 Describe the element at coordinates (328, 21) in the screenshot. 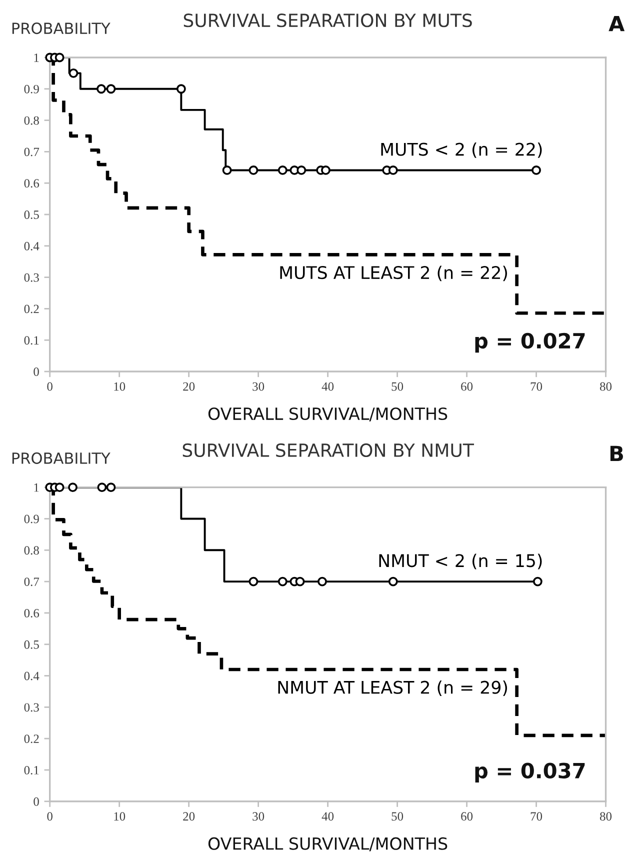

I see `chart-title: SURVIVAL SEPARATION BY MUTS` at that location.